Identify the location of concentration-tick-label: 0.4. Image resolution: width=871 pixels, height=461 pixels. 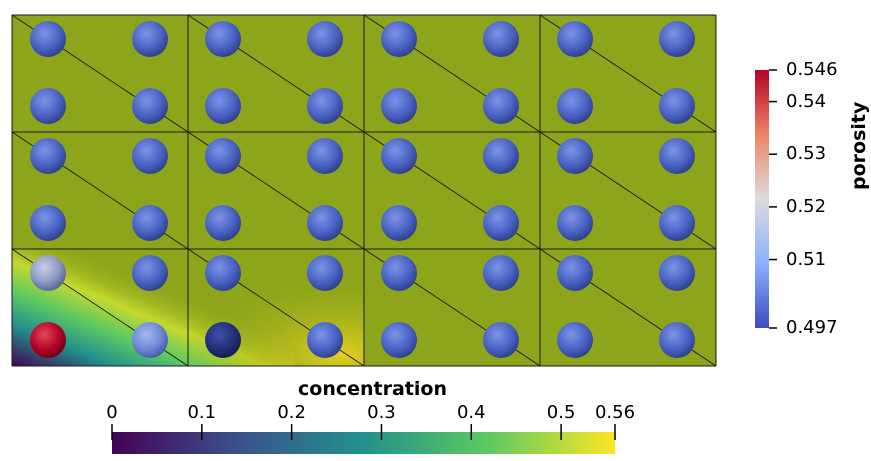
(471, 412).